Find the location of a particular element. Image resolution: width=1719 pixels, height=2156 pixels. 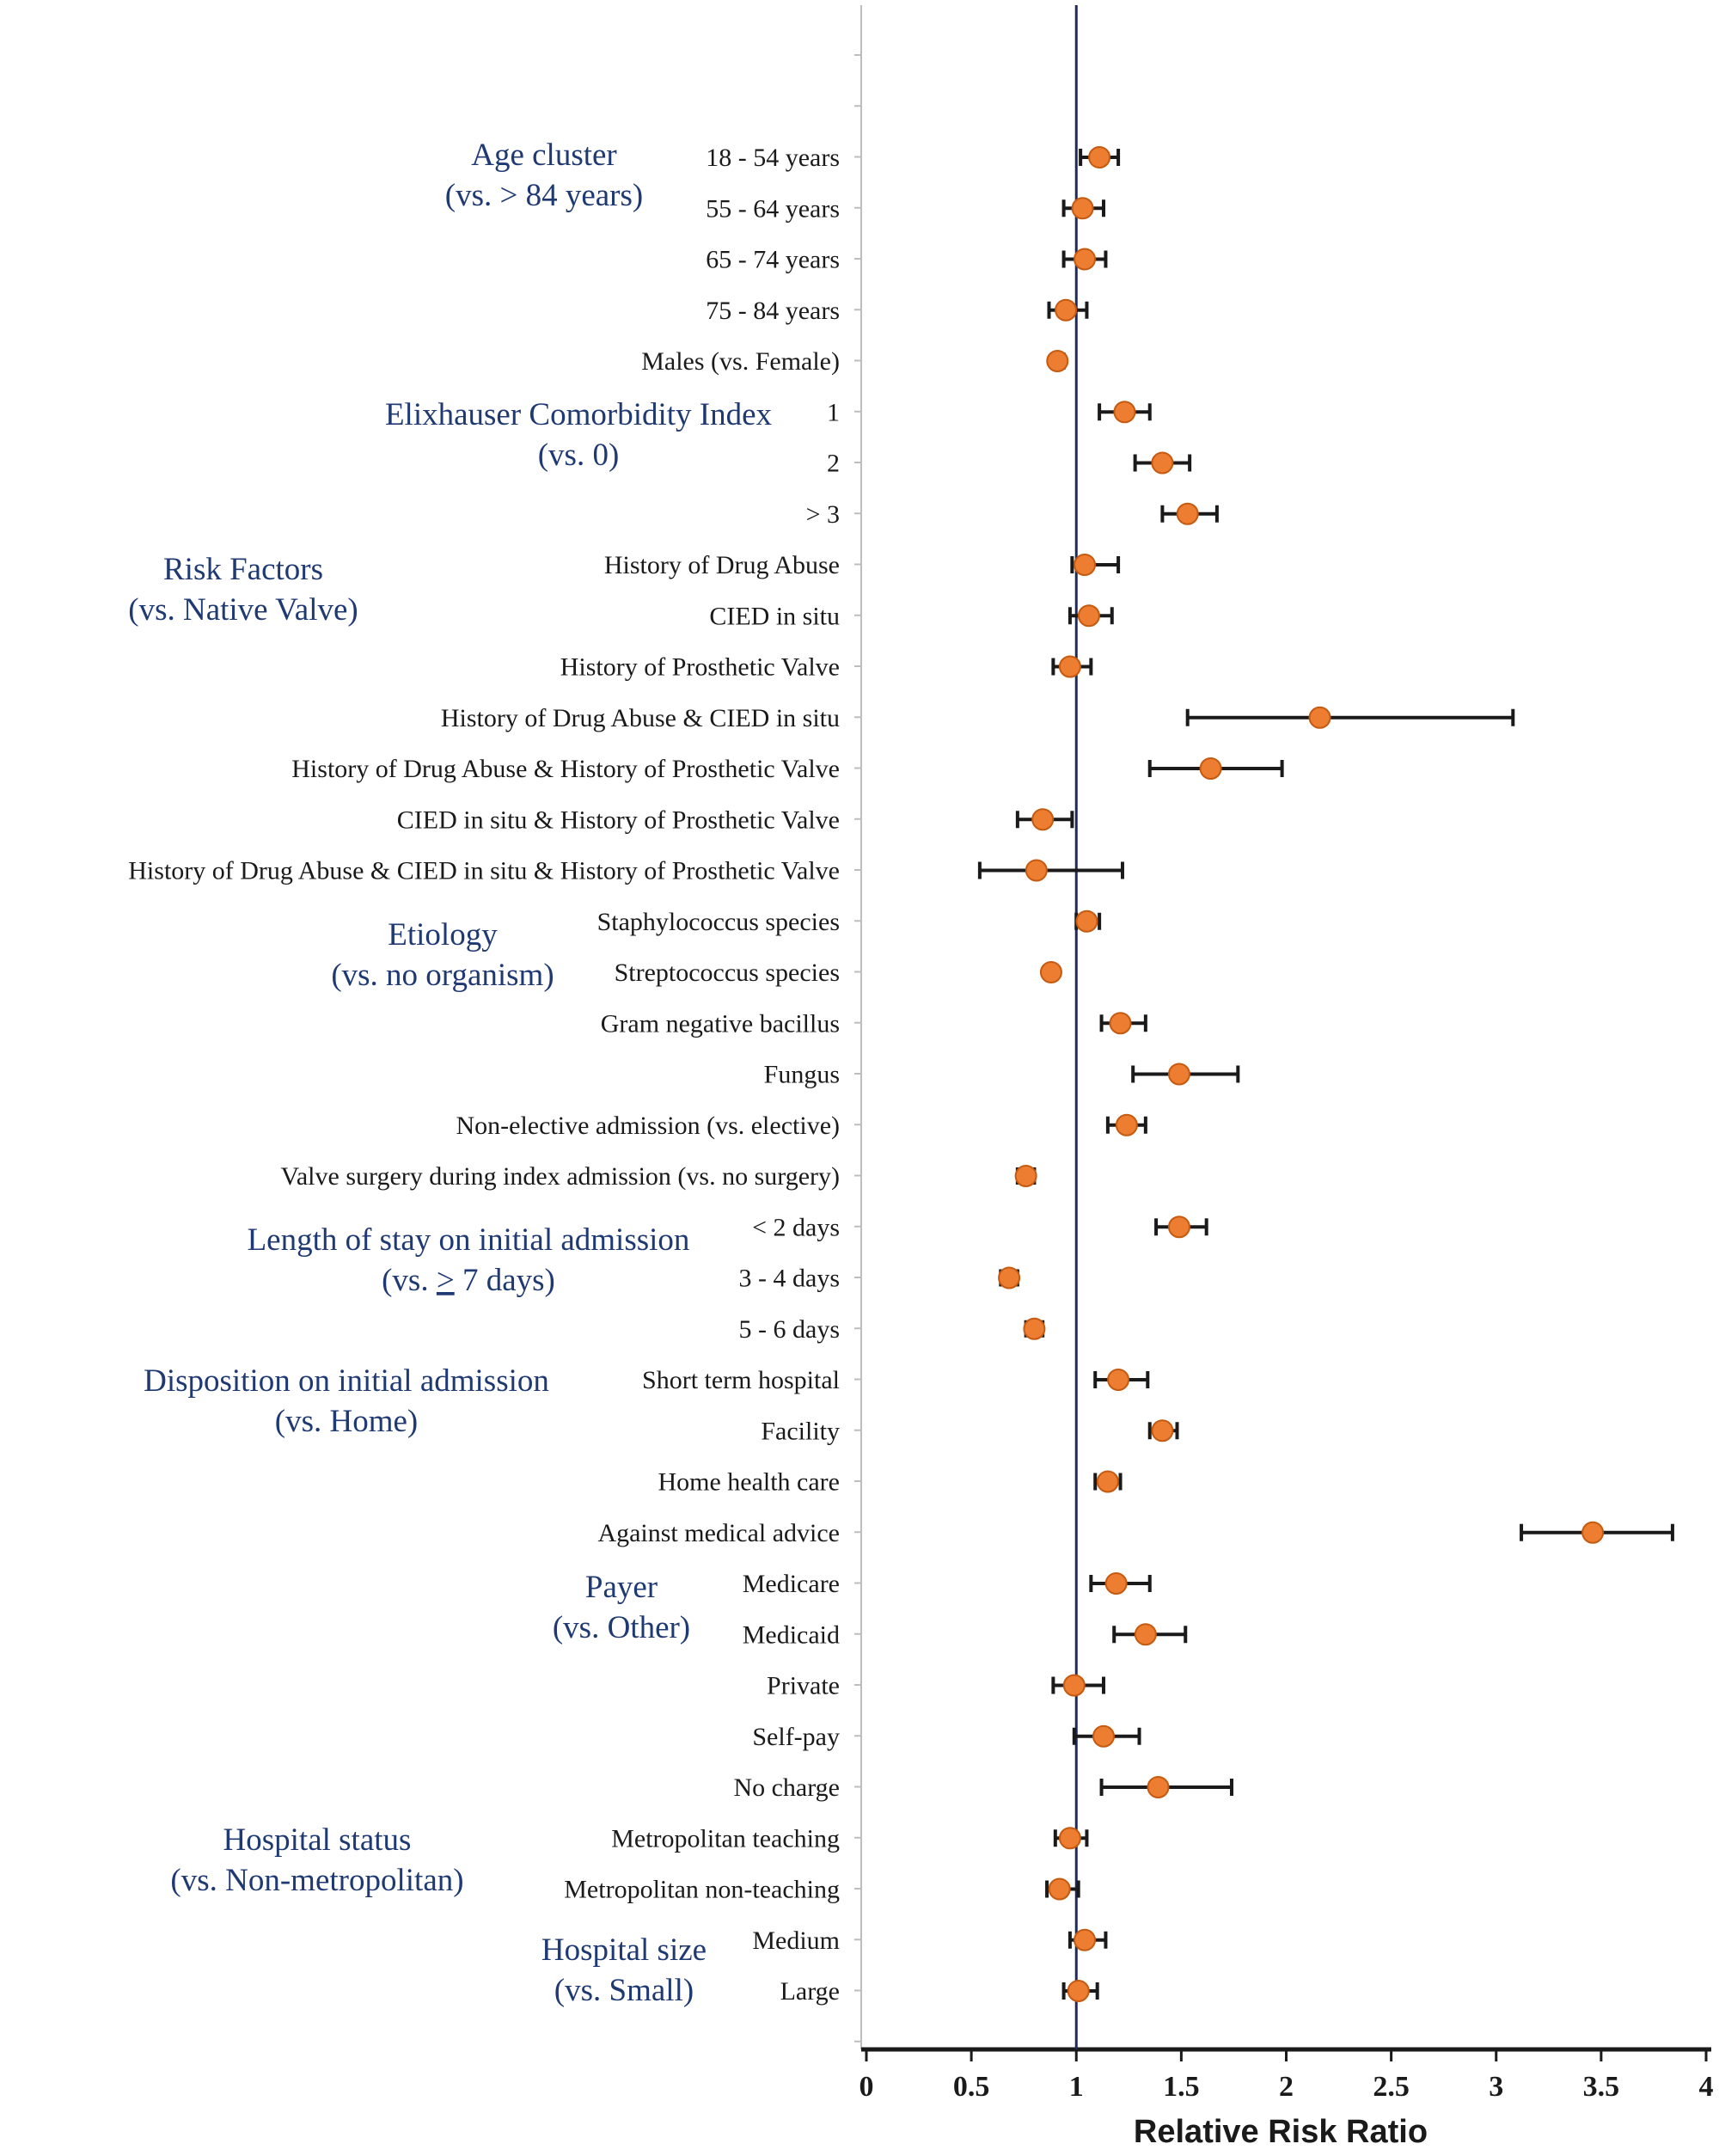

row-label: Medicaid is located at coordinates (791, 1634).